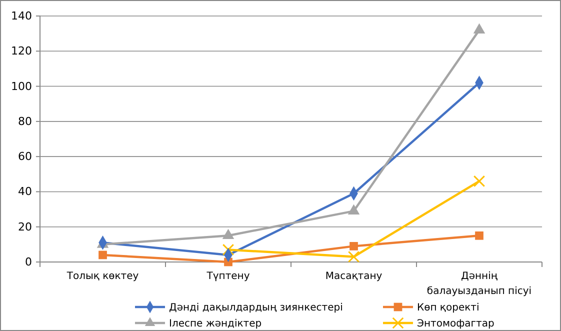  What do you see at coordinates (256, 308) in the screenshot?
I see `legend-label: Дәнді дақылдардың зиянкестері` at bounding box center [256, 308].